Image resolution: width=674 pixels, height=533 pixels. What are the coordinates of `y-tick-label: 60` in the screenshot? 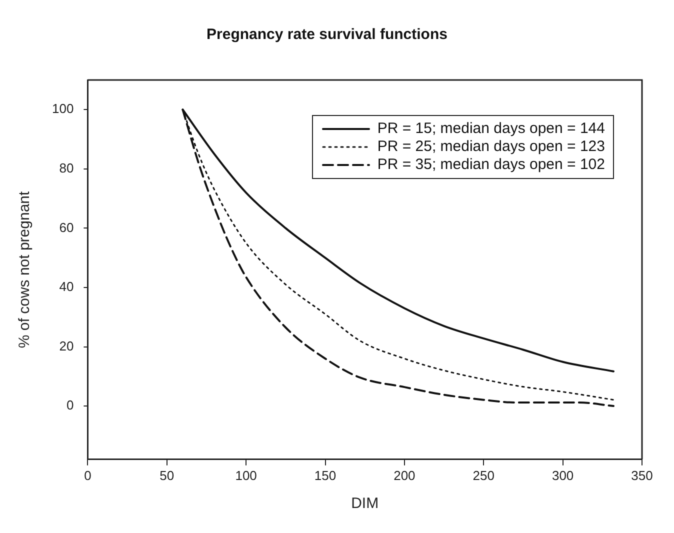 It's located at (66, 227).